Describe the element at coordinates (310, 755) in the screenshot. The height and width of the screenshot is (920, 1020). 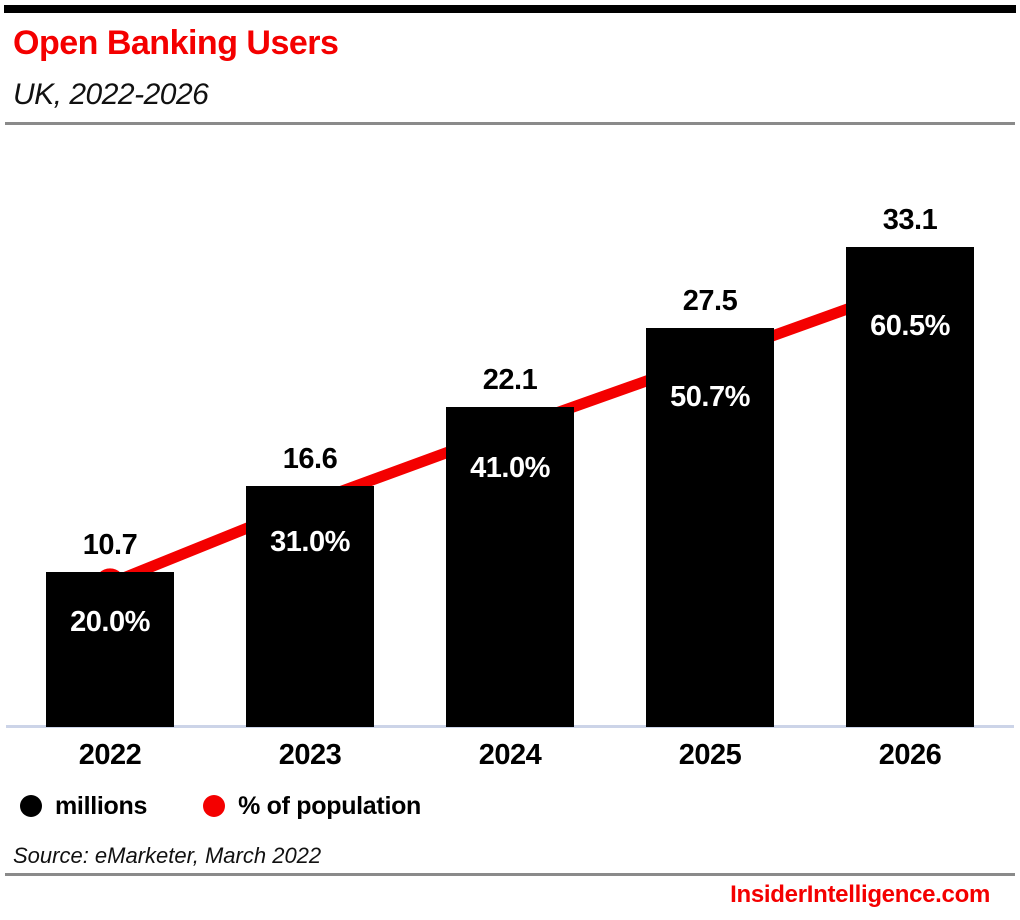
I see `x-axis-label-2023: 2023` at that location.